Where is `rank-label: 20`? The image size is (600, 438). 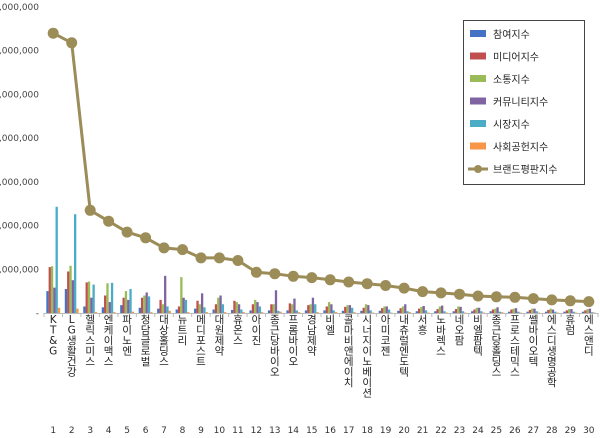
rank-label: 20 is located at coordinates (404, 431).